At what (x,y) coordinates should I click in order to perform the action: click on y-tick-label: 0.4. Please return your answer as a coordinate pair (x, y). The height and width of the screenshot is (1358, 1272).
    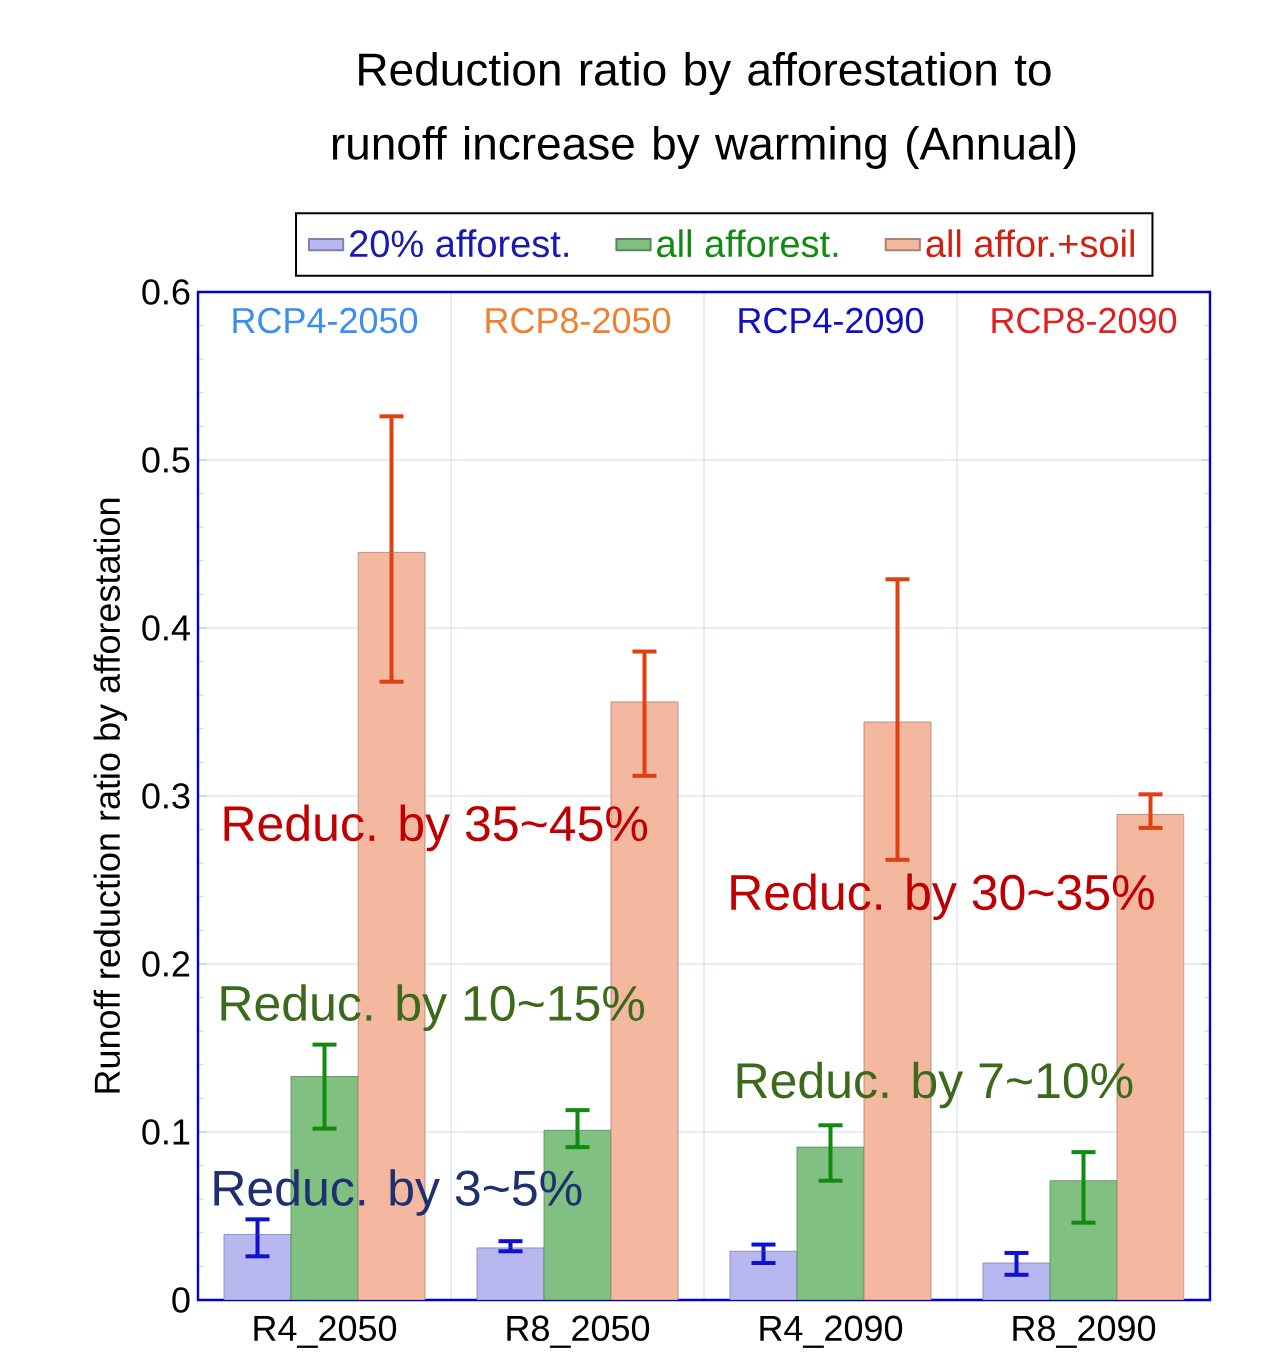
    Looking at the image, I should click on (166, 628).